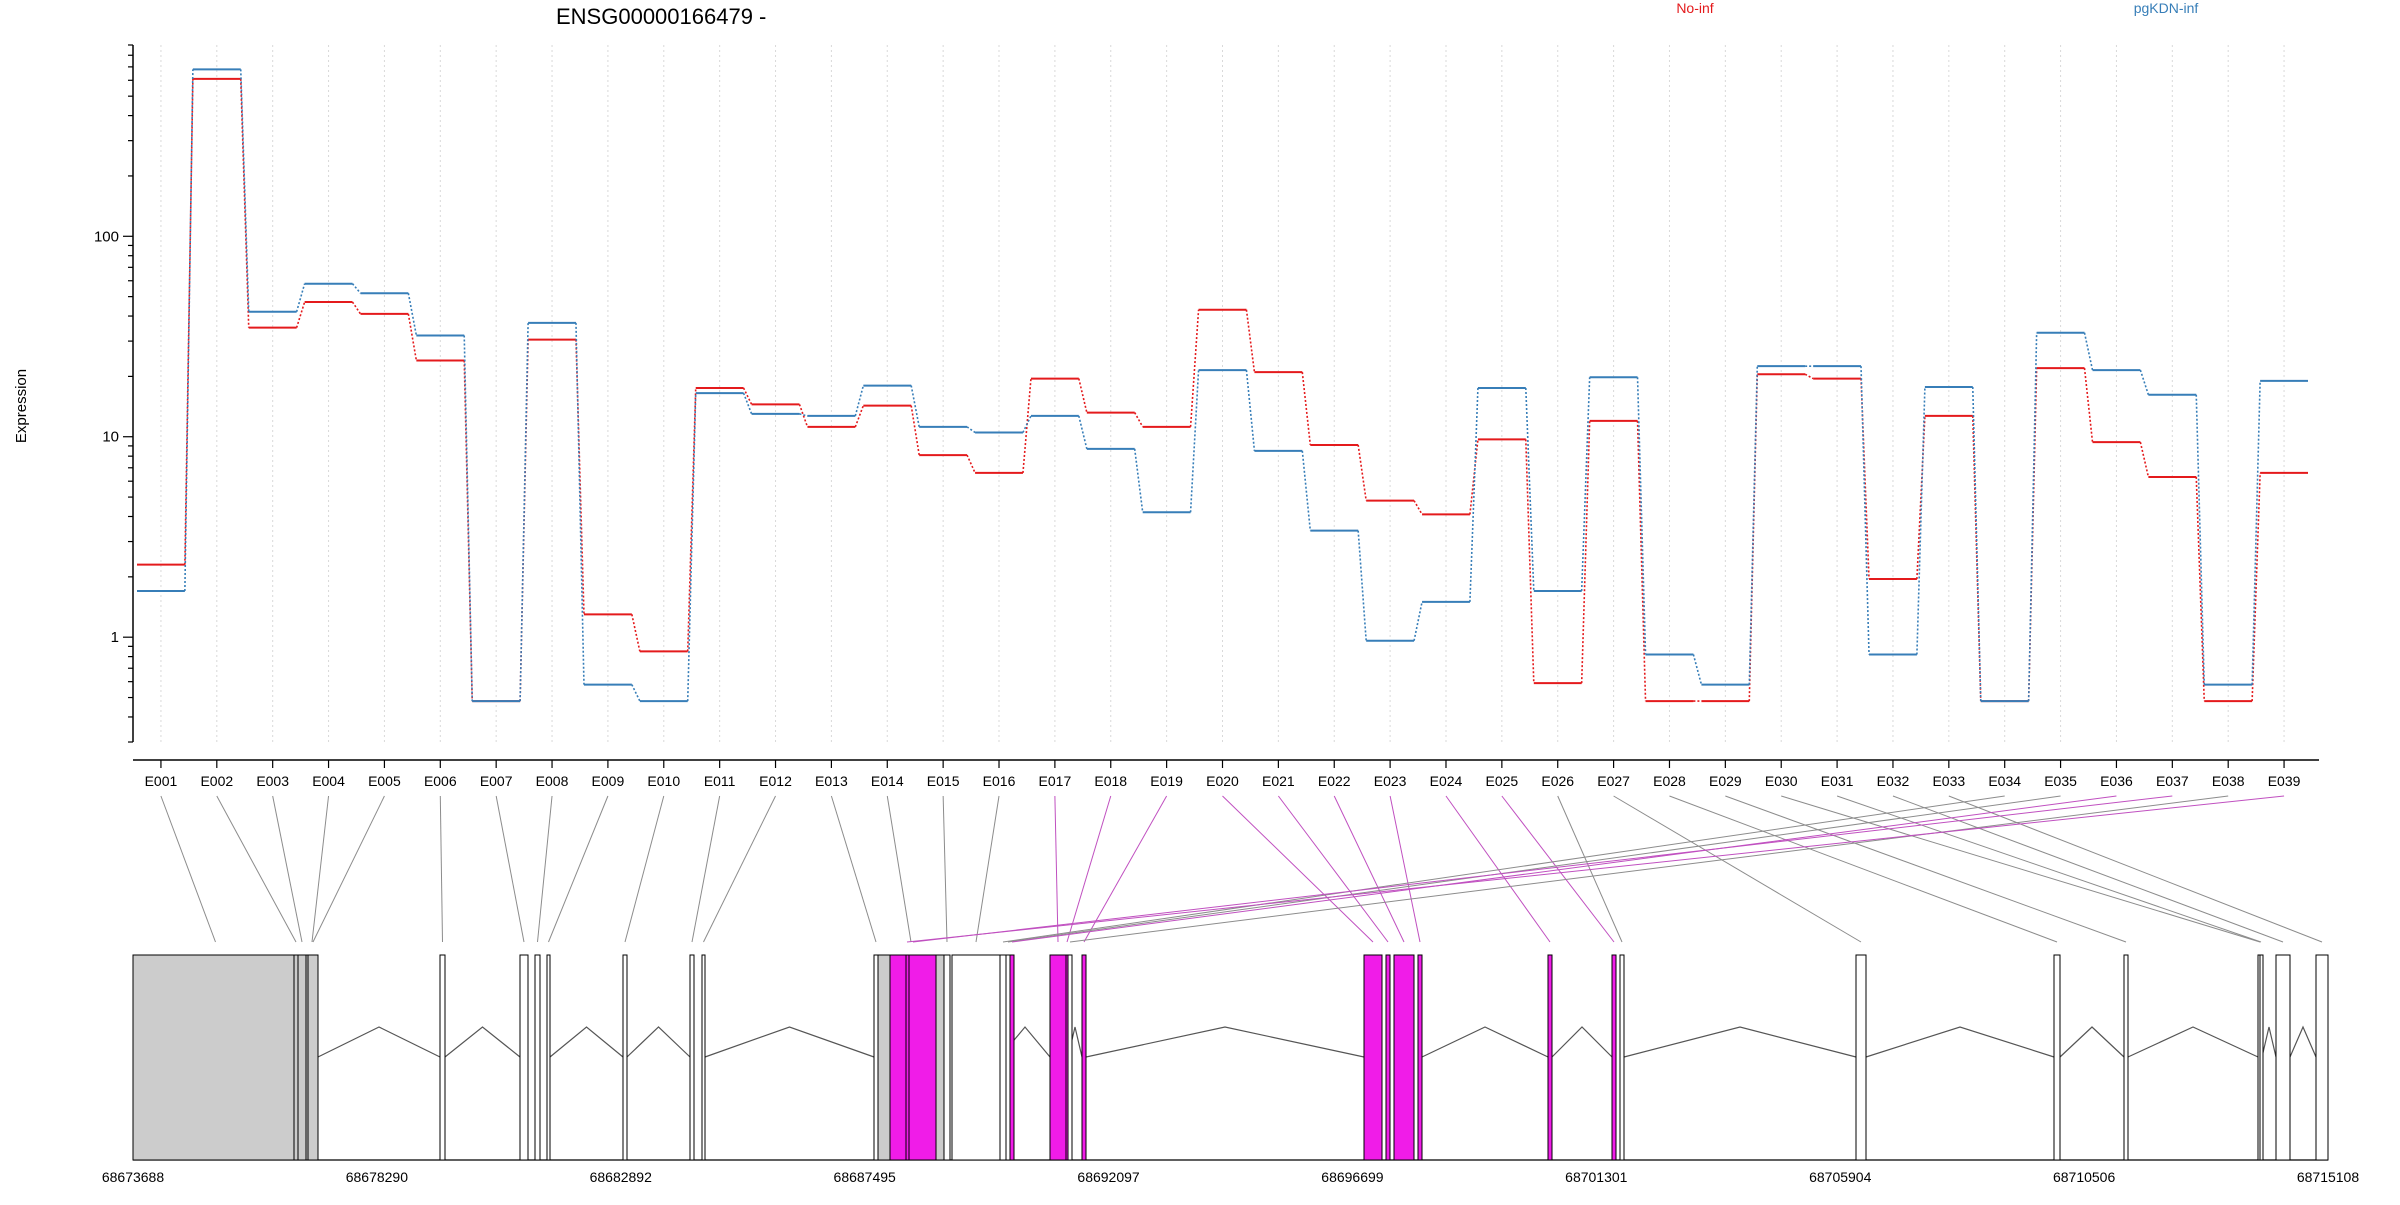 Image resolution: width=2400 pixels, height=1205 pixels. Describe the element at coordinates (1334, 781) in the screenshot. I see `x-tick-label: E022` at that location.